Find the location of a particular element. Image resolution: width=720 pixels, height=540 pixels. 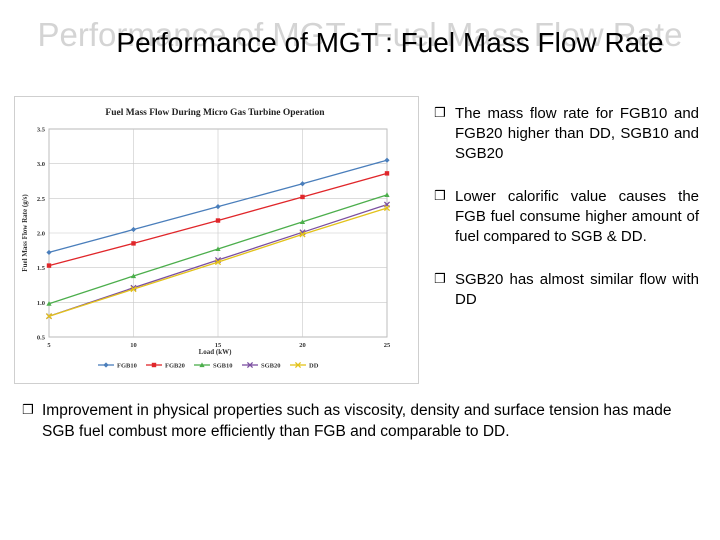

bullet-item: ❒ SGB20 has almost similar flow with DD is located at coordinates (566, 290).